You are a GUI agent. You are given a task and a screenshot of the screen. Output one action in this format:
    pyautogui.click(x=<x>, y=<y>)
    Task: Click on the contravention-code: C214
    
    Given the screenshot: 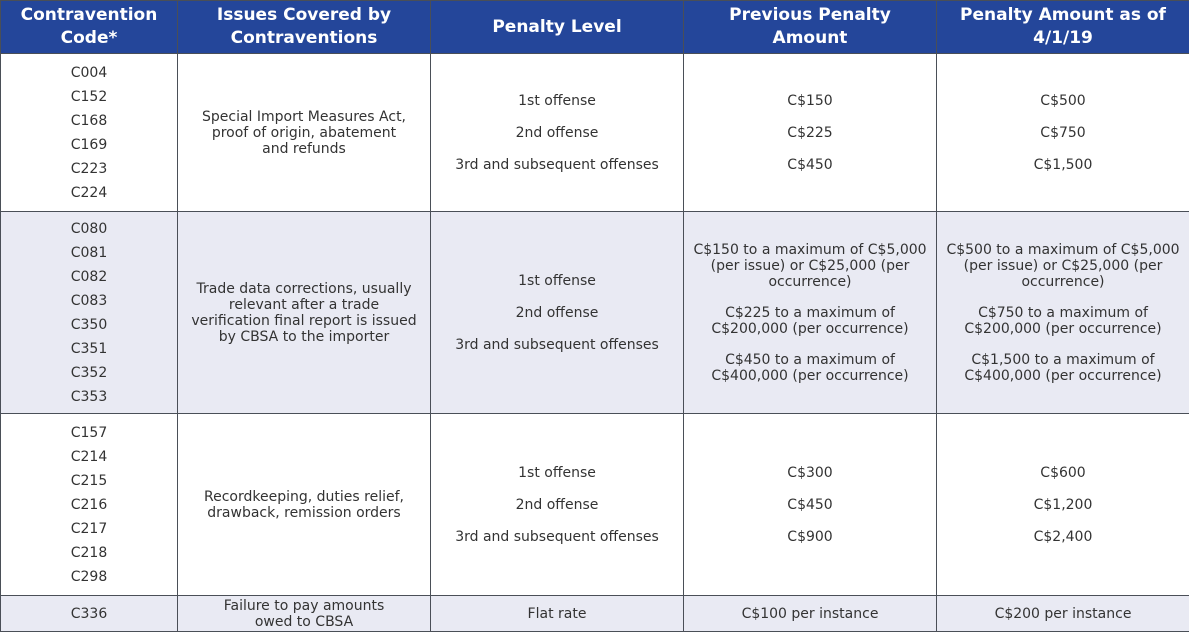 What is the action you would take?
    pyautogui.click(x=89, y=456)
    